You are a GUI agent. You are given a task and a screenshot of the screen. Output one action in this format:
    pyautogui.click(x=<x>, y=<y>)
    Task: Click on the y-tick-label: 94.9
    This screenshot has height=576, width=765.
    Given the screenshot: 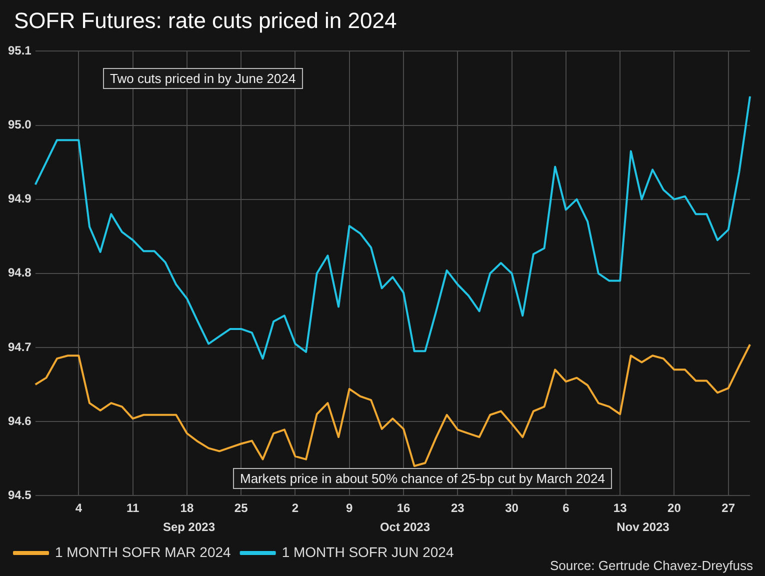 What is the action you would take?
    pyautogui.click(x=20, y=199)
    